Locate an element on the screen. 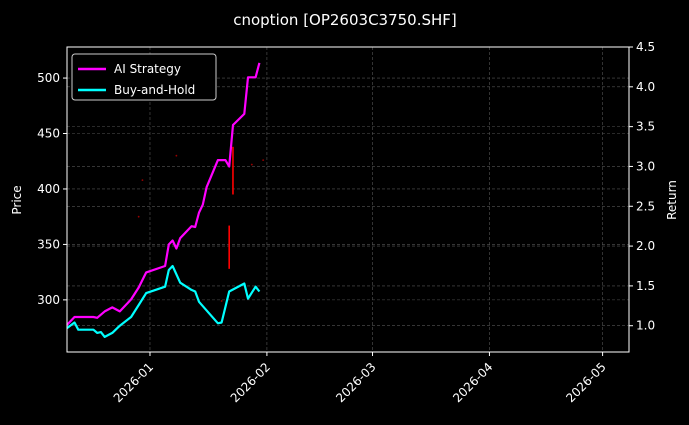 The image size is (689, 425). right-tick-label: 1.5 is located at coordinates (645, 286).